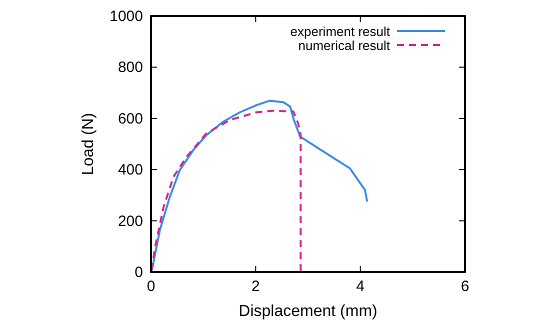 Image resolution: width=539 pixels, height=333 pixels. Describe the element at coordinates (130, 67) in the screenshot. I see `y-tick-label: 800` at that location.